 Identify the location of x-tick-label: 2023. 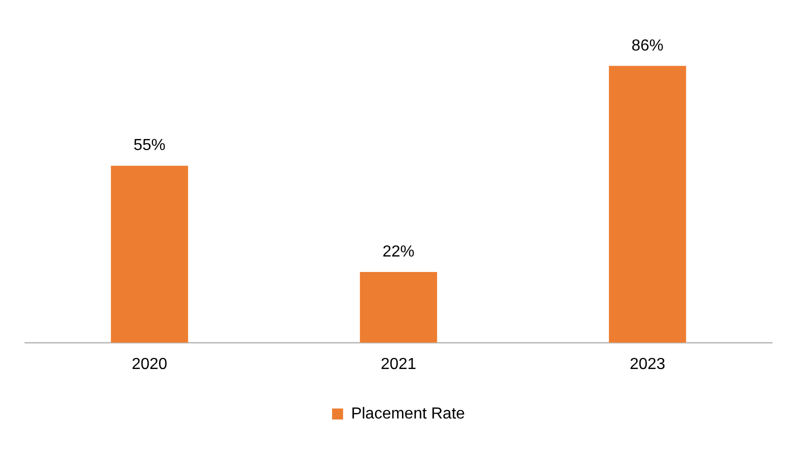
(648, 364).